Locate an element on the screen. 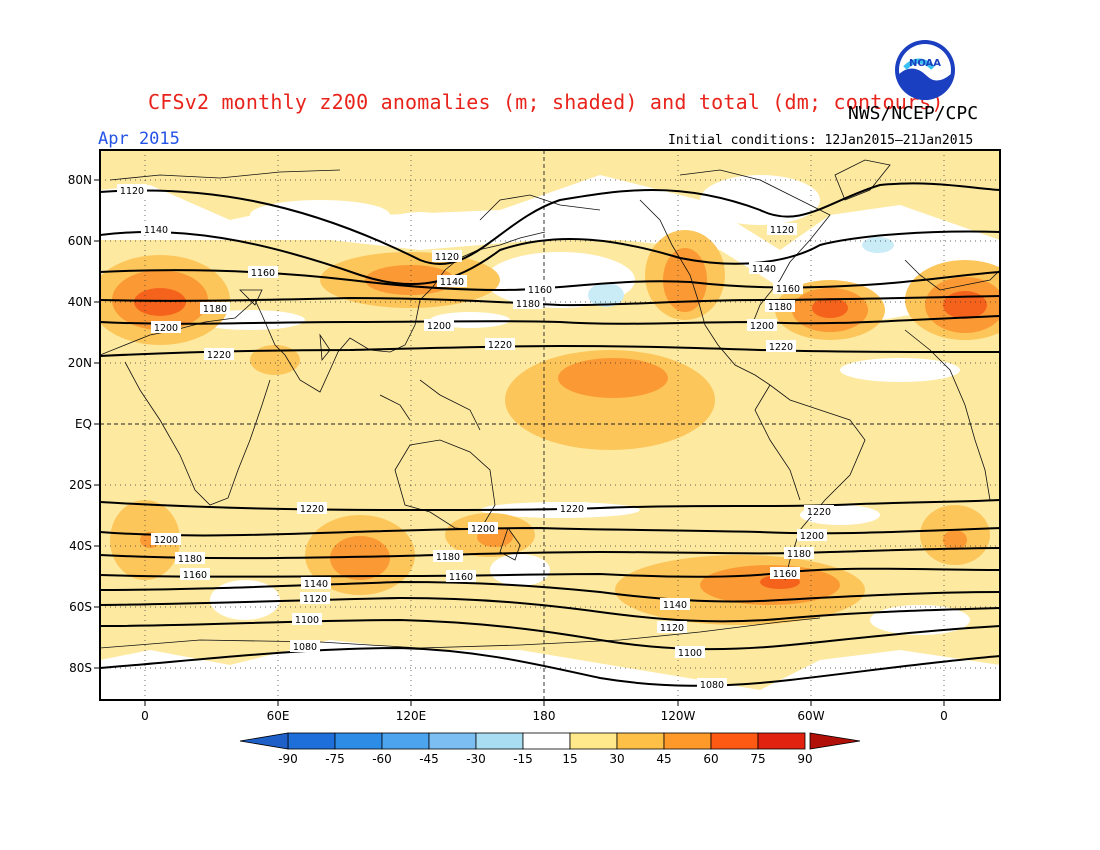 The width and height of the screenshot is (1100, 850). colorbar-tick-label: -45 is located at coordinates (429, 759).